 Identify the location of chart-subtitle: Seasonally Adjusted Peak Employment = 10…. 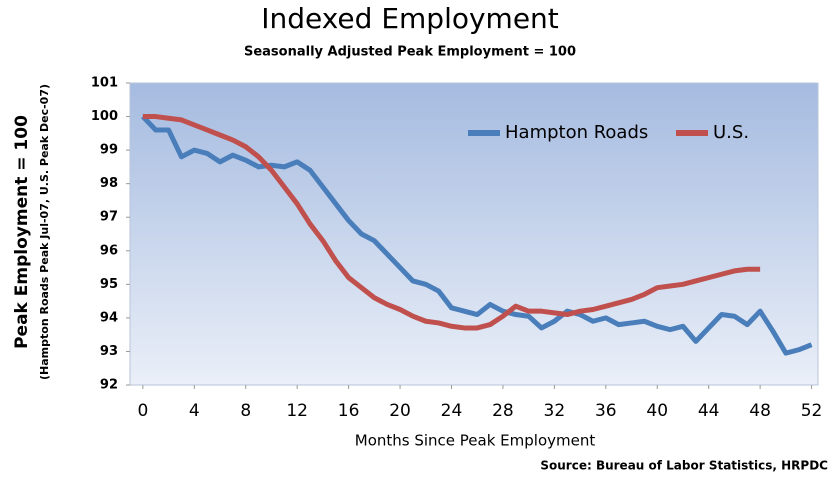
(410, 52).